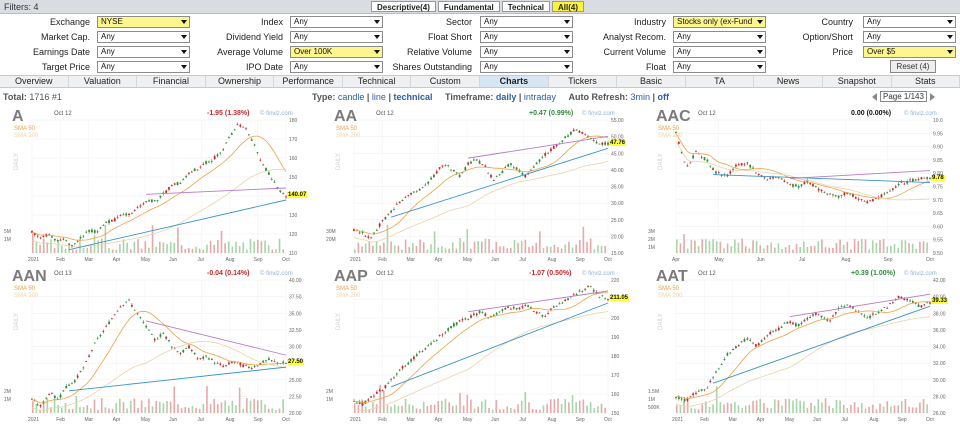 This screenshot has height=429, width=960. Describe the element at coordinates (293, 254) in the screenshot. I see `y-tick-label: 110` at that location.